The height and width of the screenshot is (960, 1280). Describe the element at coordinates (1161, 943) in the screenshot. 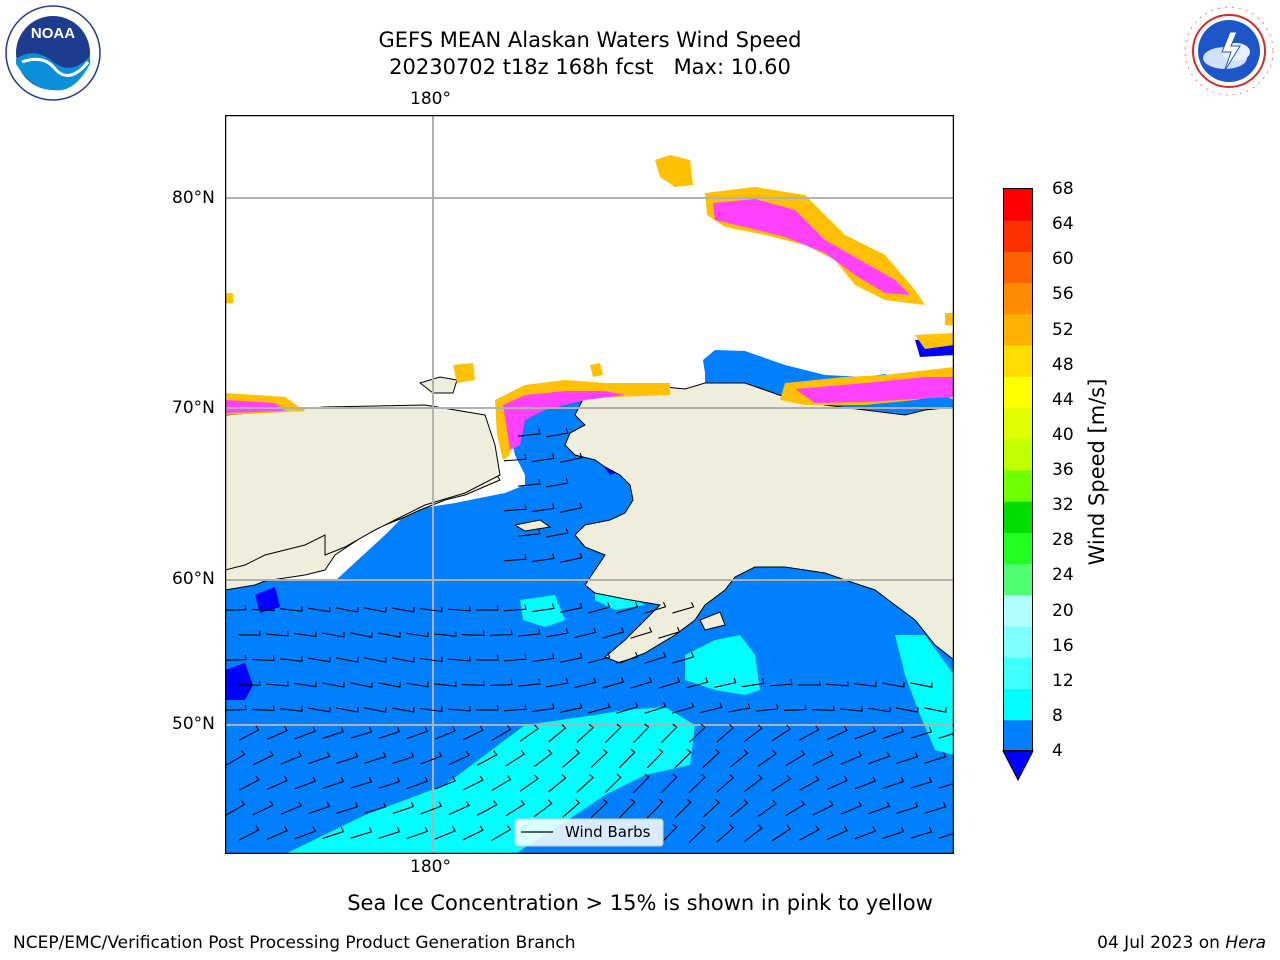

I see `run-date-text: 04 Jul 2023 on` at that location.